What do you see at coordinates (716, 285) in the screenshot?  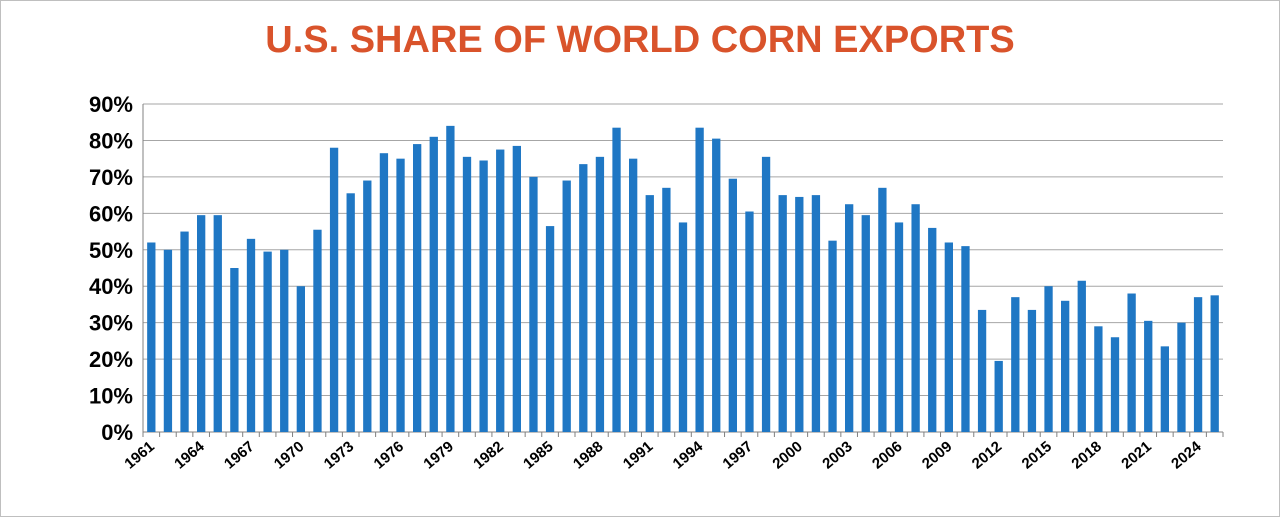 I see `bar-1995` at bounding box center [716, 285].